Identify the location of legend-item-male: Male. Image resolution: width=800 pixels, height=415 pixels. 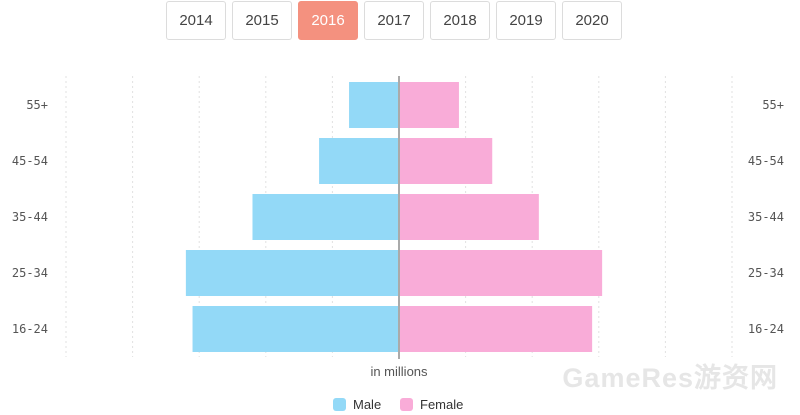
(357, 404).